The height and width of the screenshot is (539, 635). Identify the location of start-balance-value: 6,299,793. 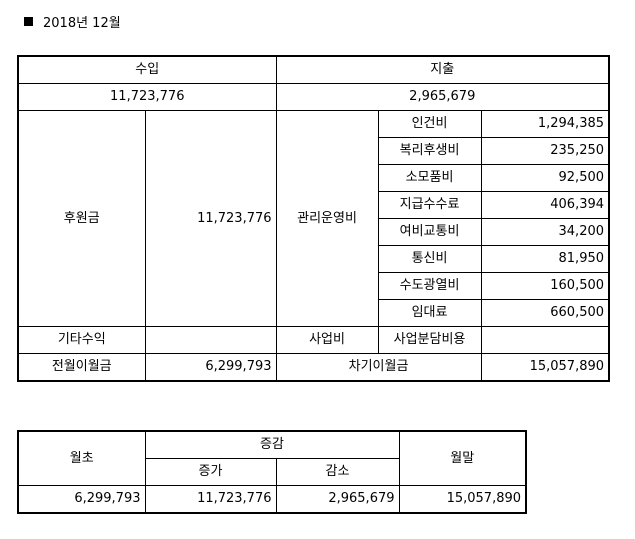
(81, 499).